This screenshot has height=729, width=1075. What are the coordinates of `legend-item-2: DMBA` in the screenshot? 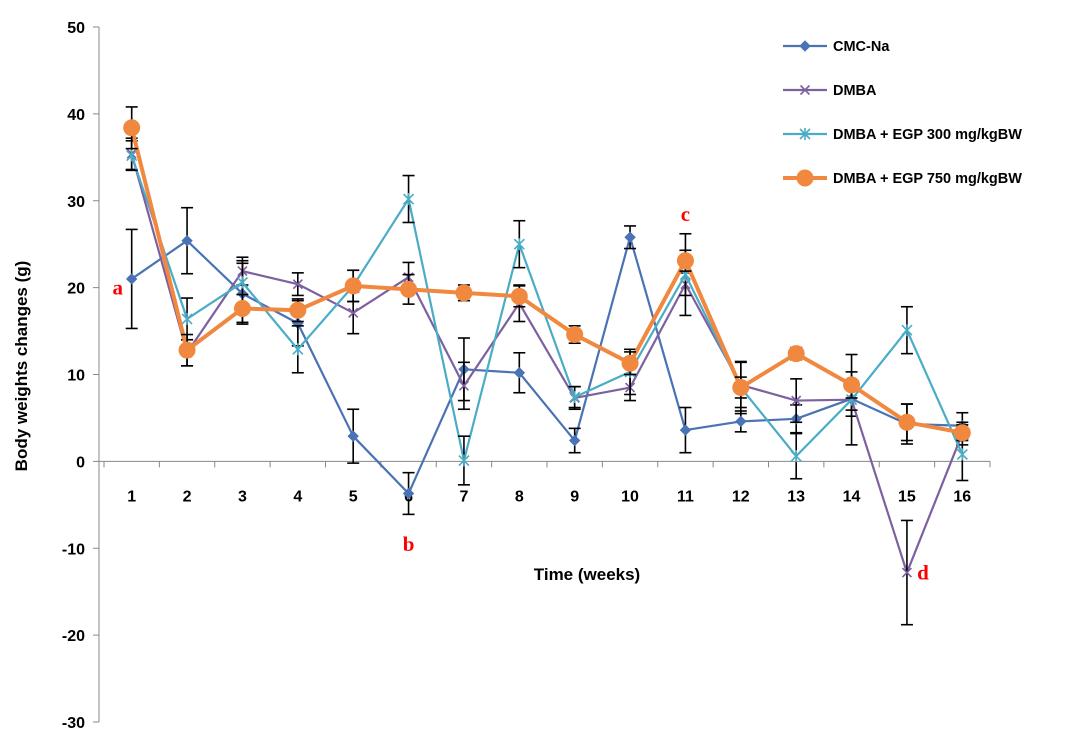 It's located at (830, 91).